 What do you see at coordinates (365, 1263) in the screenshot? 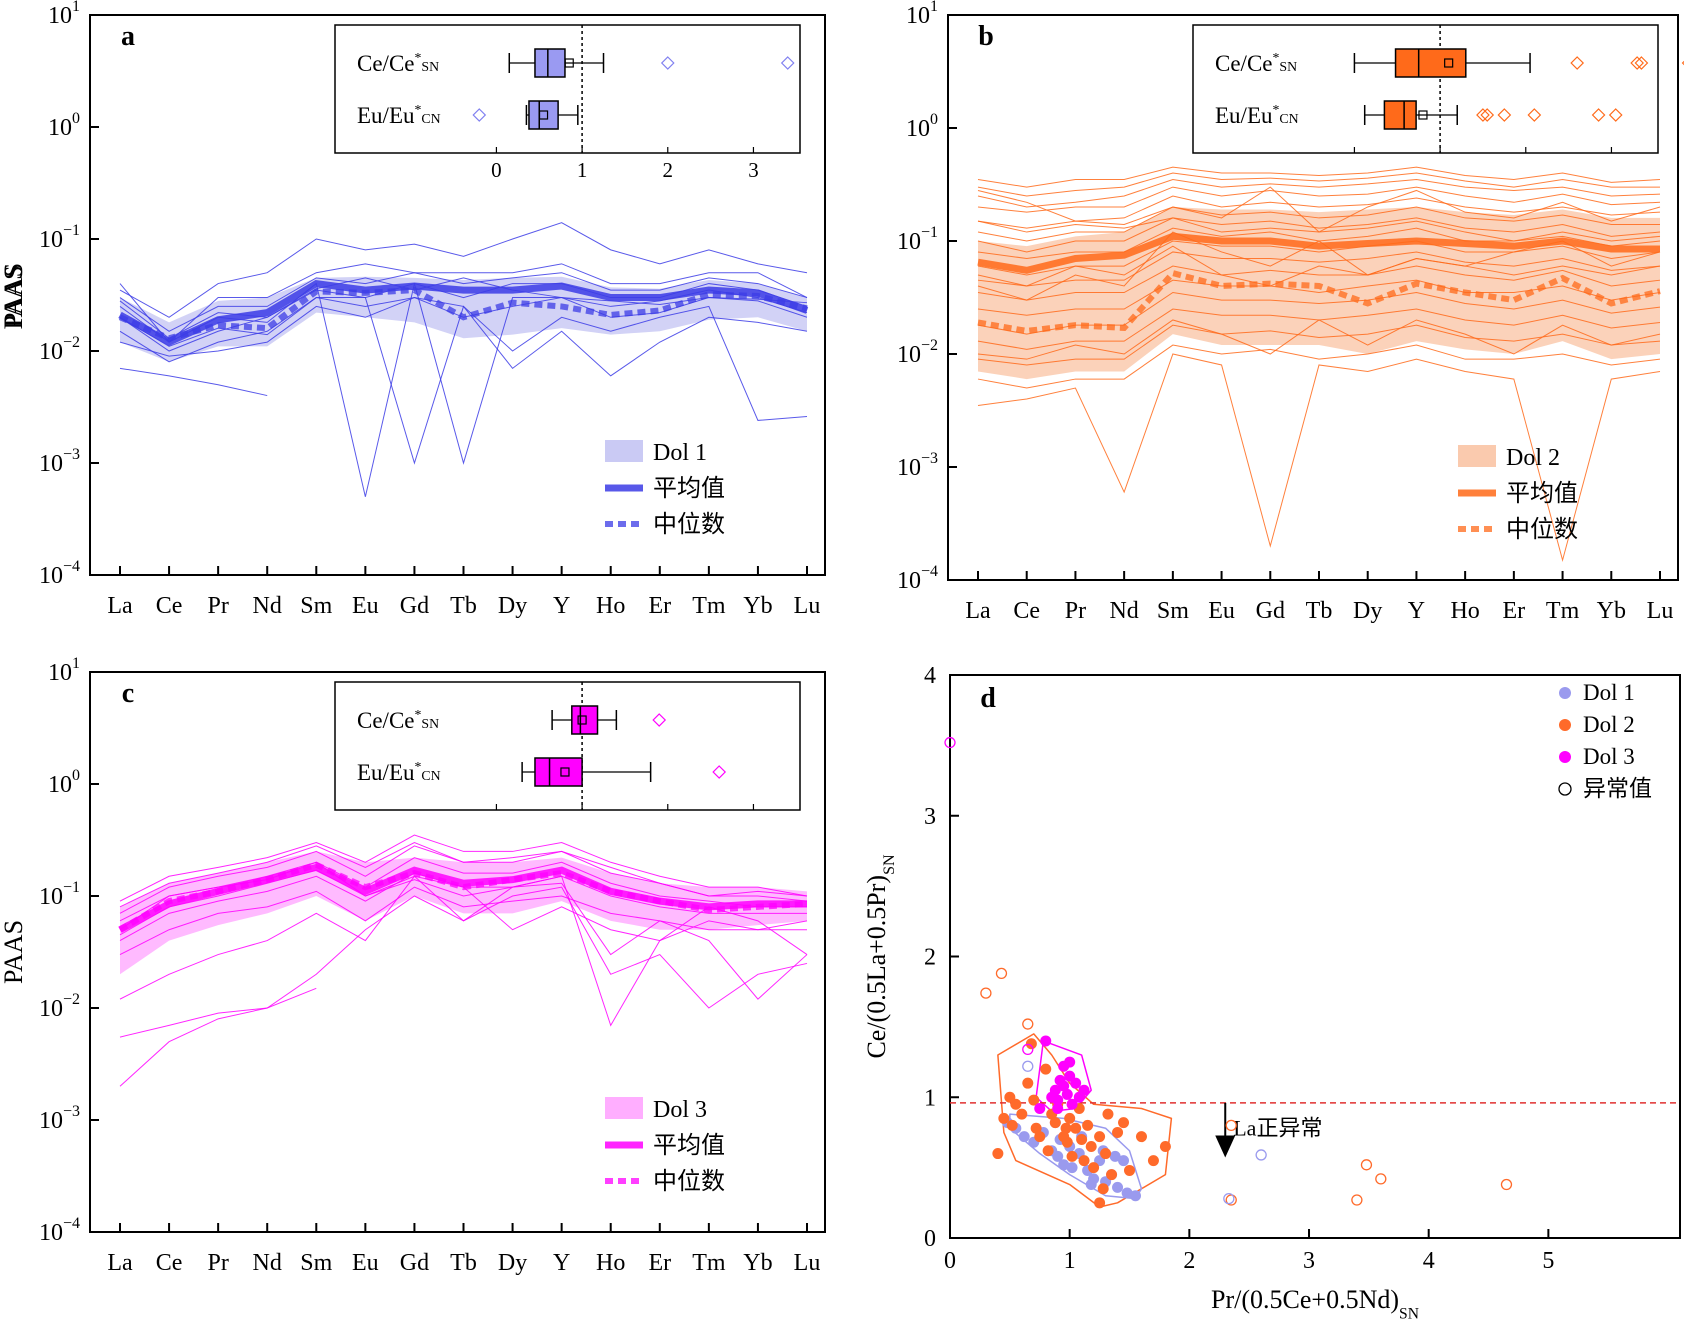
I see `x-tick-label: Eu` at bounding box center [365, 1263].